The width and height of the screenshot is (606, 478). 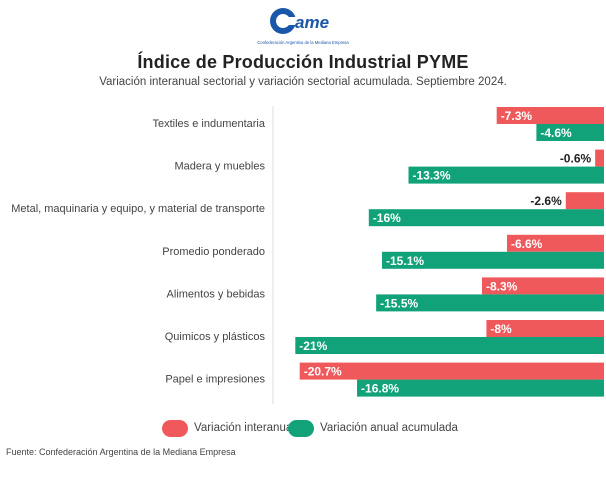 I want to click on legend-swatch-interanual, so click(x=175, y=428).